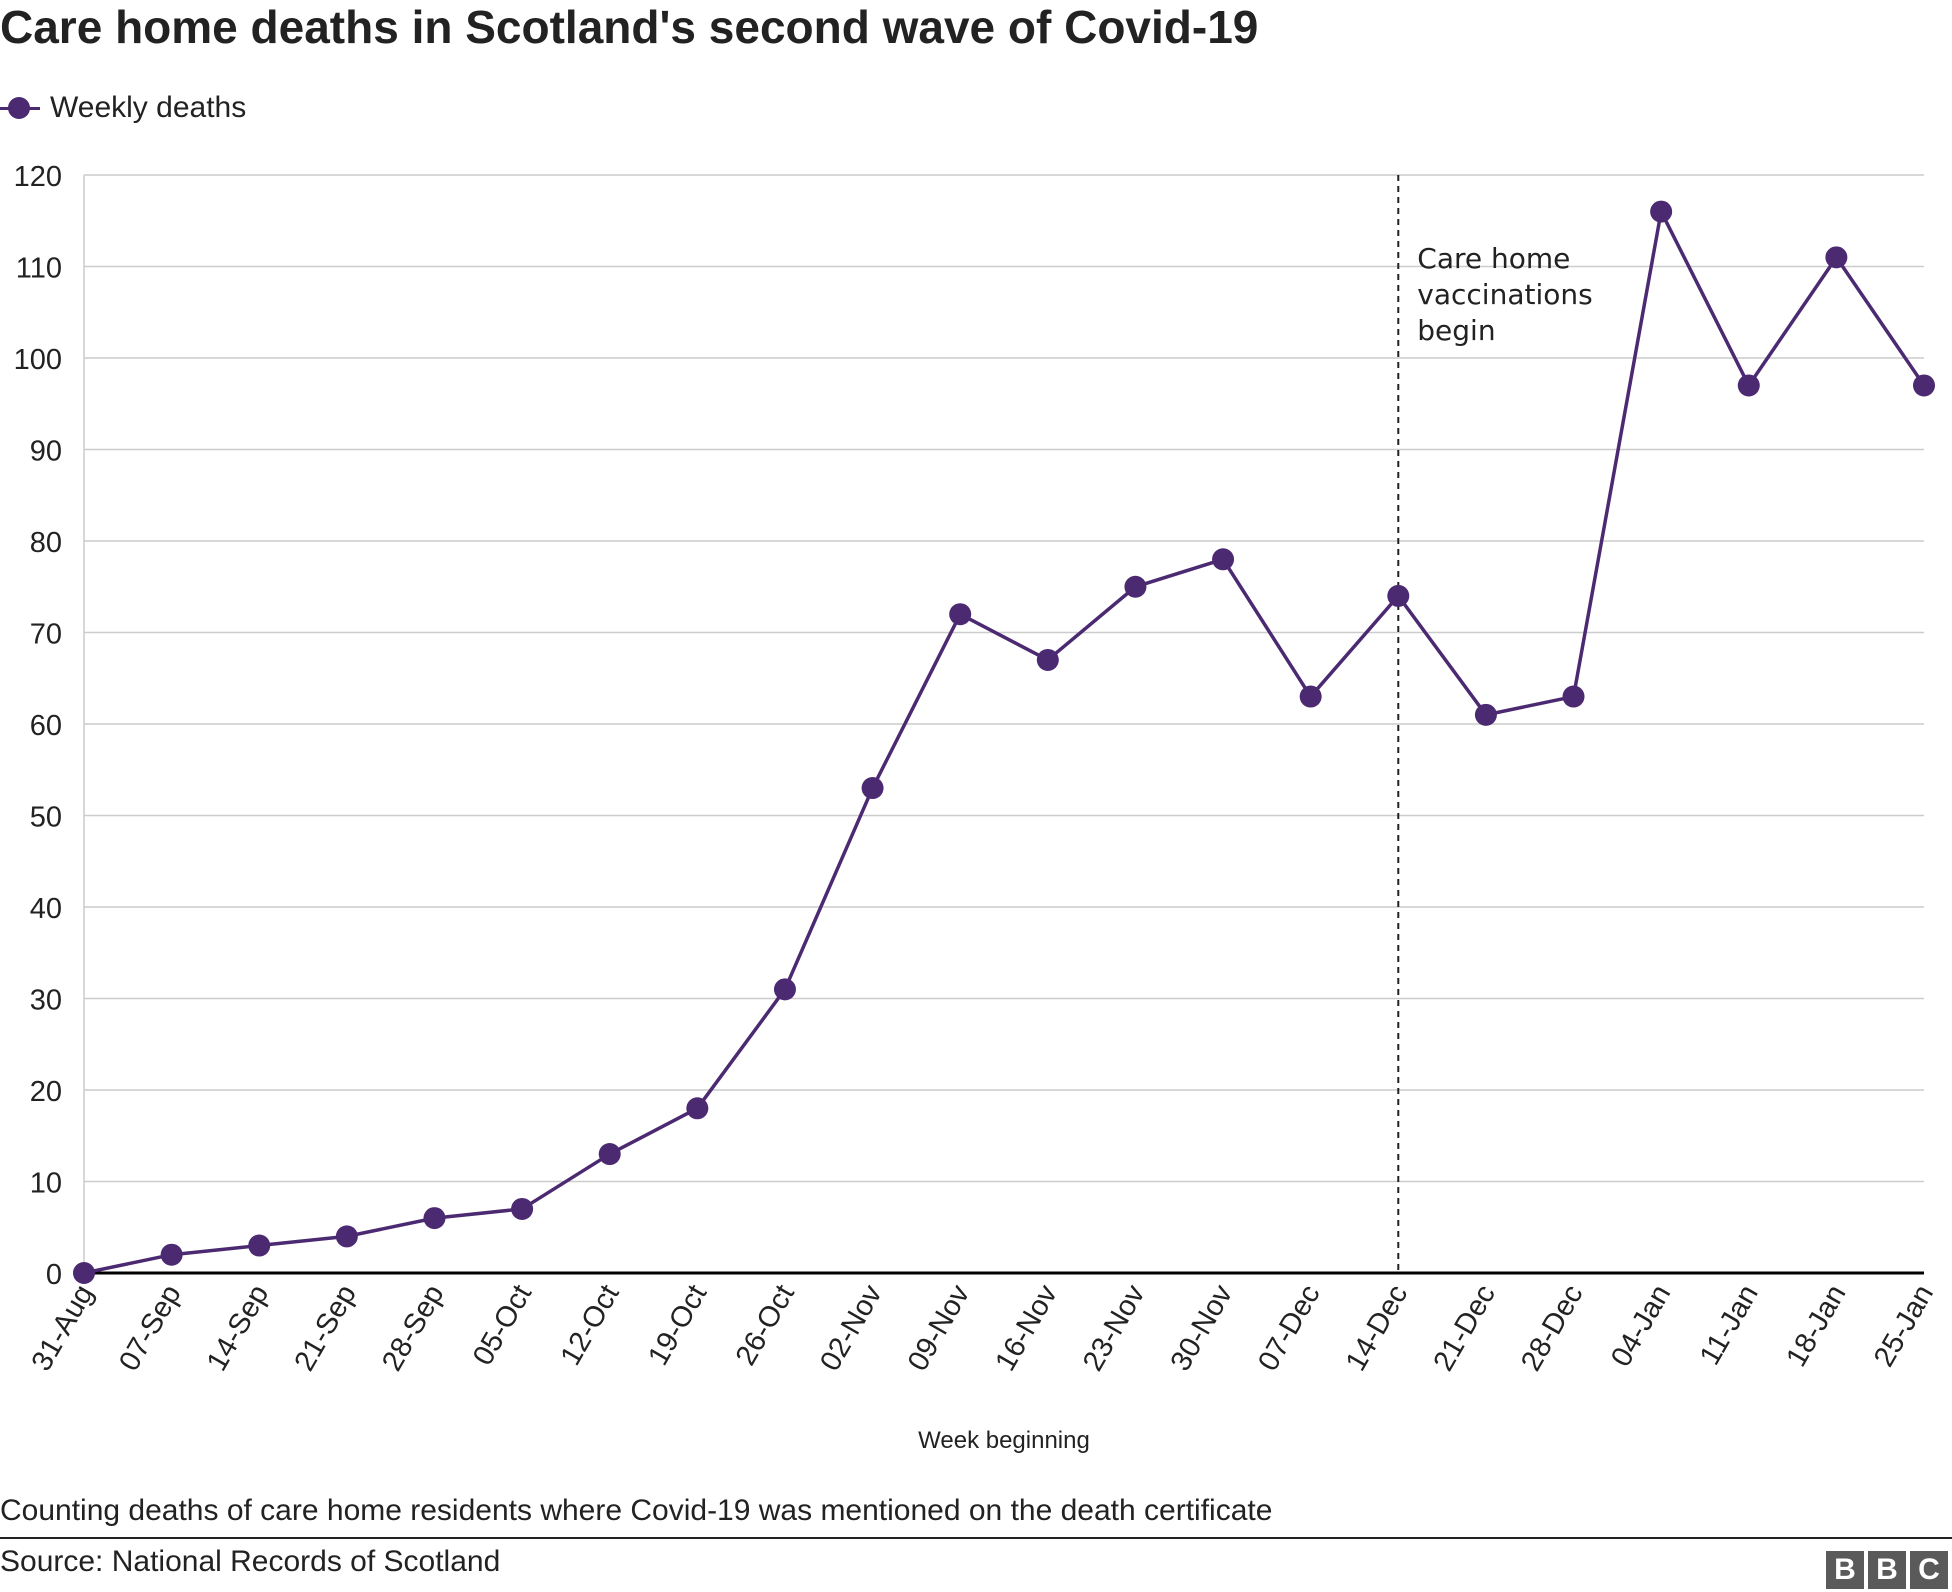 The height and width of the screenshot is (1592, 1952). I want to click on footer-divider, so click(976, 1538).